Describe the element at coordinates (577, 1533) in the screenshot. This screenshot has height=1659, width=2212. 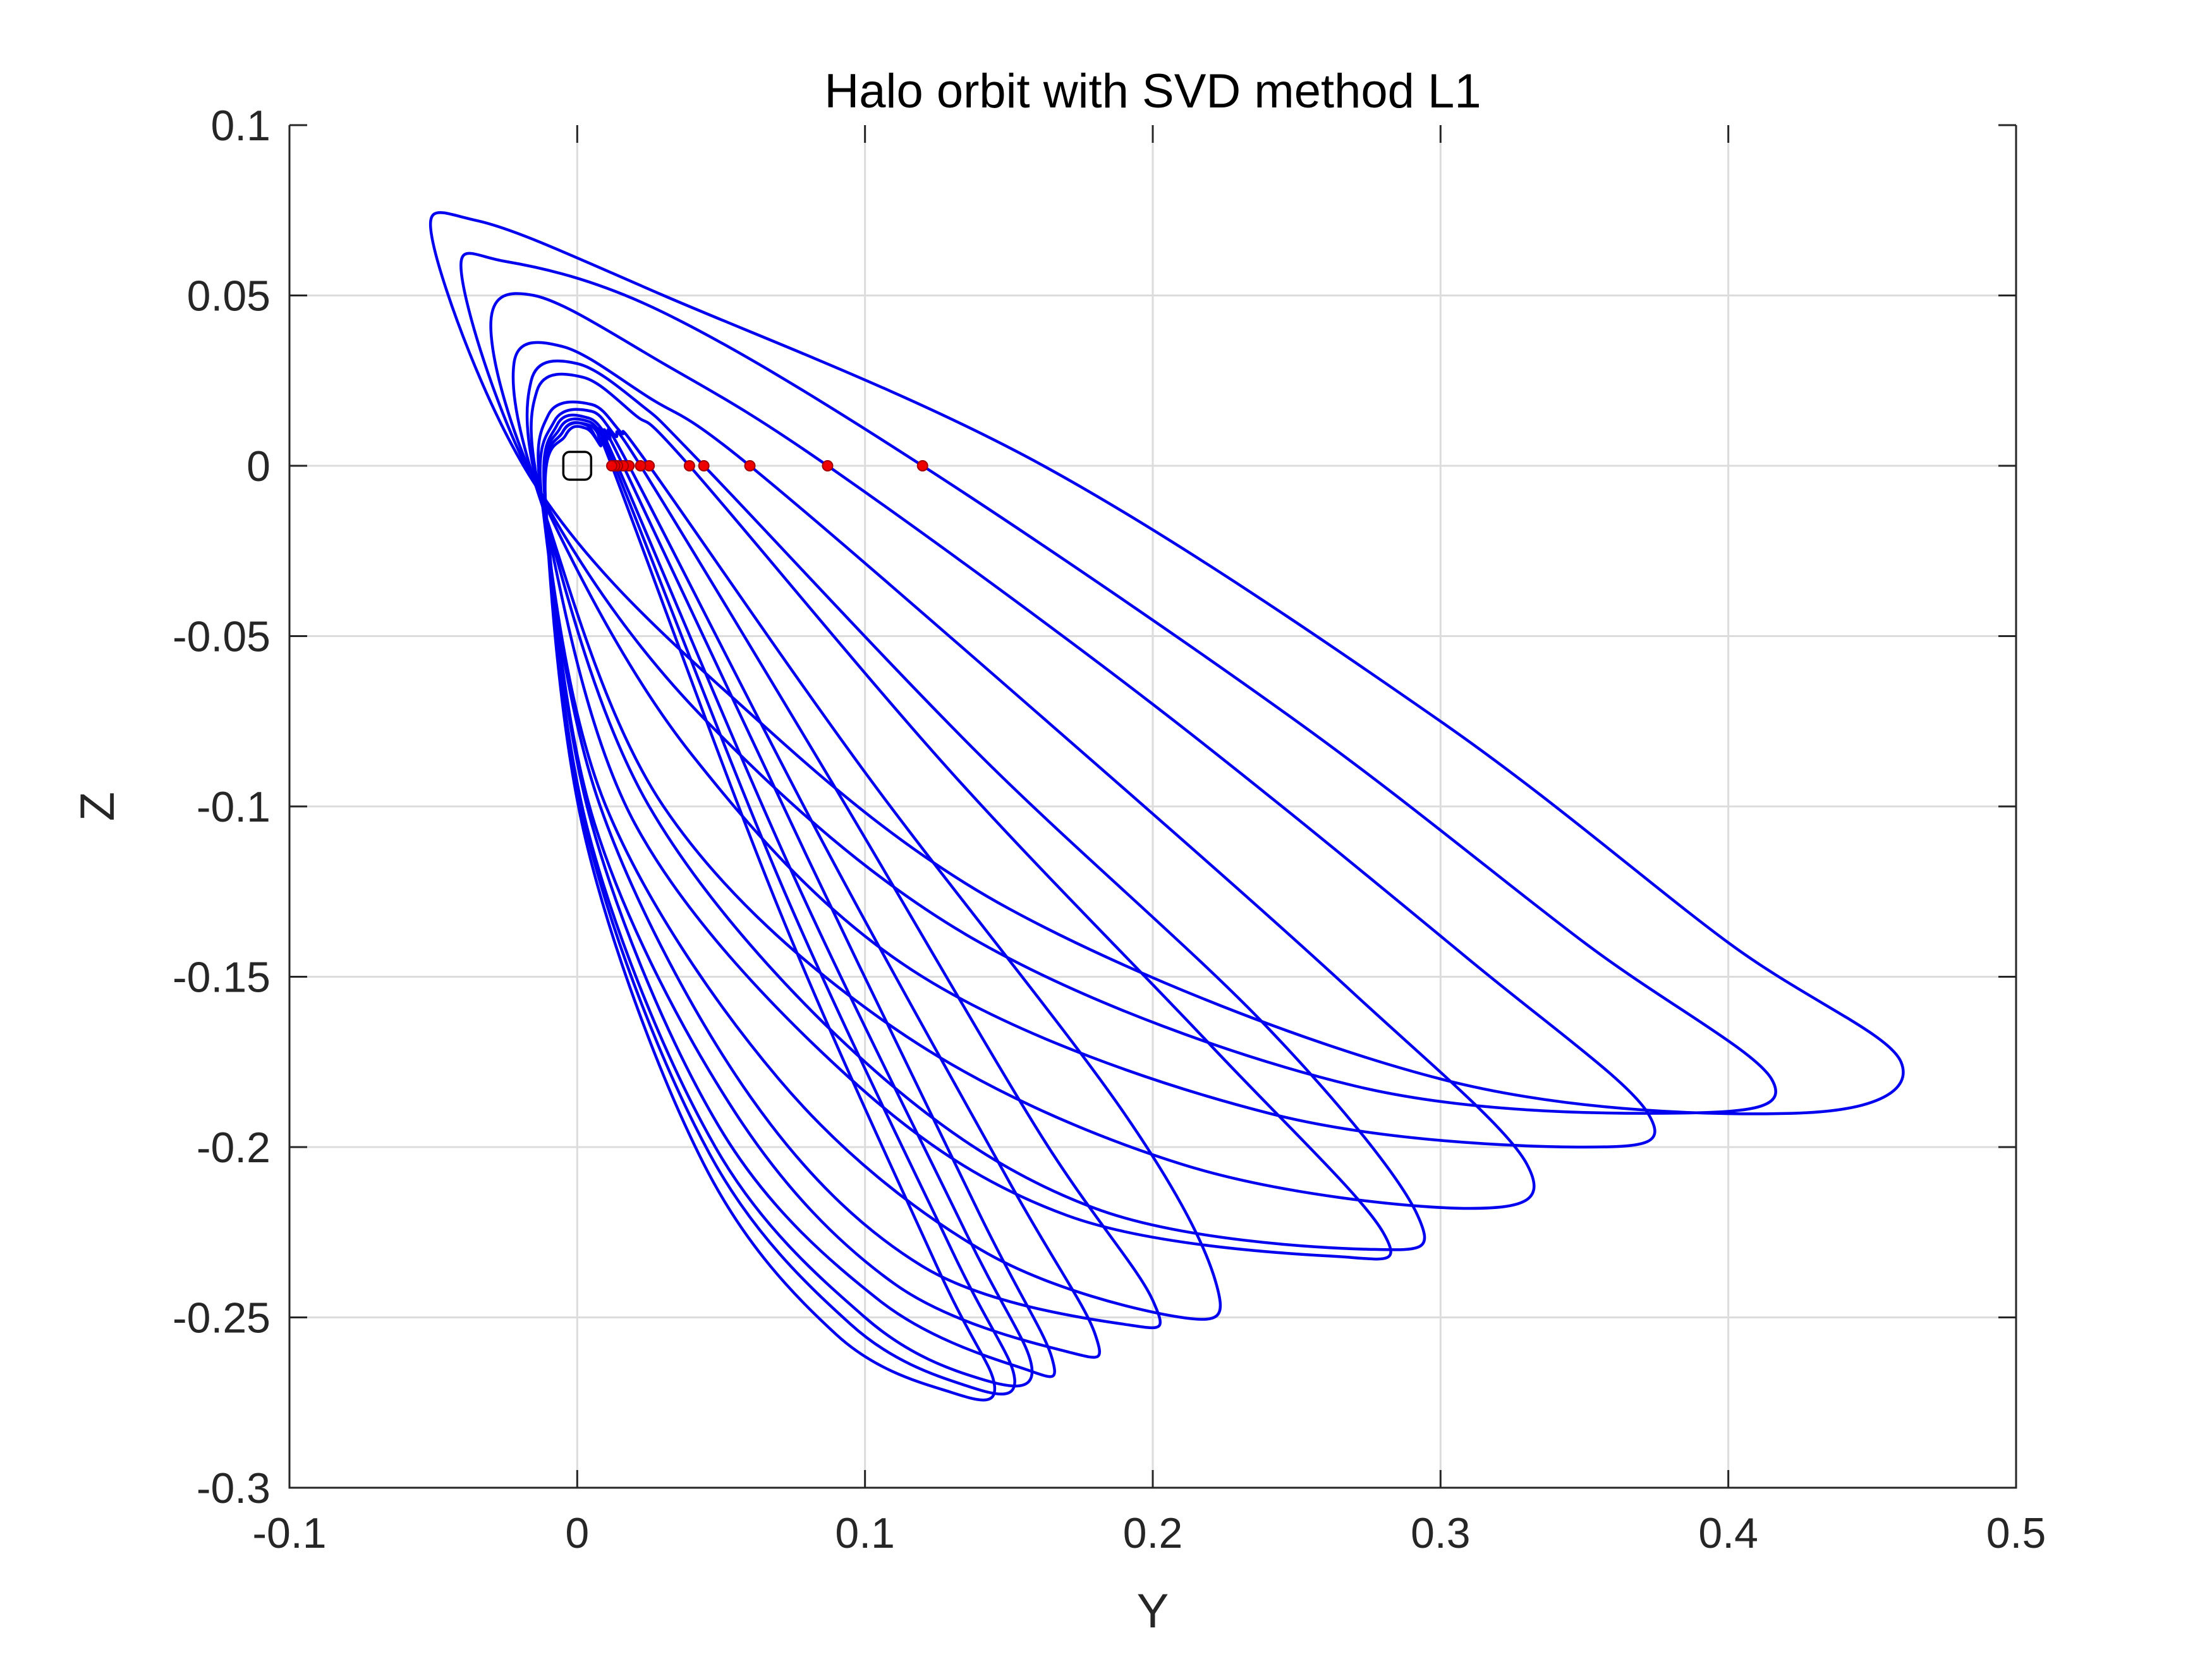
I see `x-tick-label: 0` at that location.